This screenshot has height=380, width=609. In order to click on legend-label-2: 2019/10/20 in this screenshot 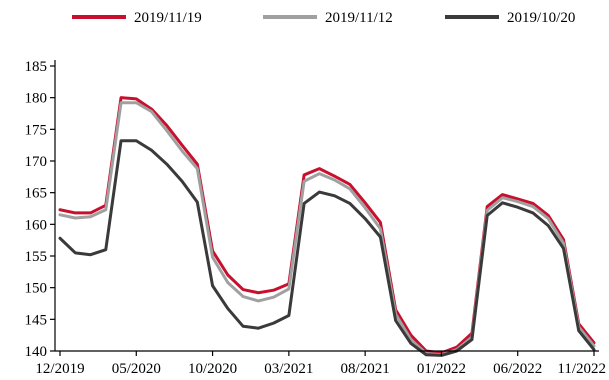, I will do `click(541, 18)`.